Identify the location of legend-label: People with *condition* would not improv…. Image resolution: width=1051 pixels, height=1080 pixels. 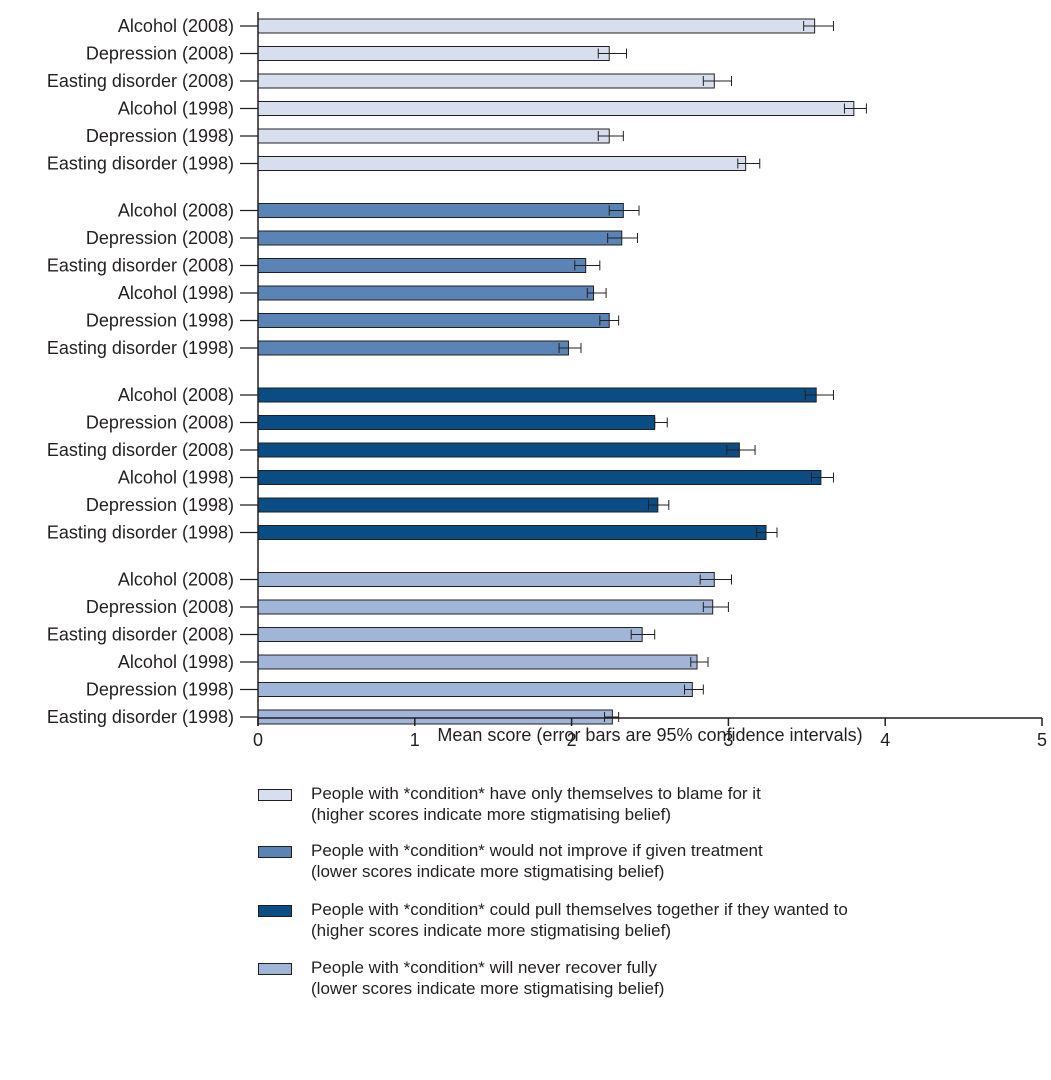
(537, 861).